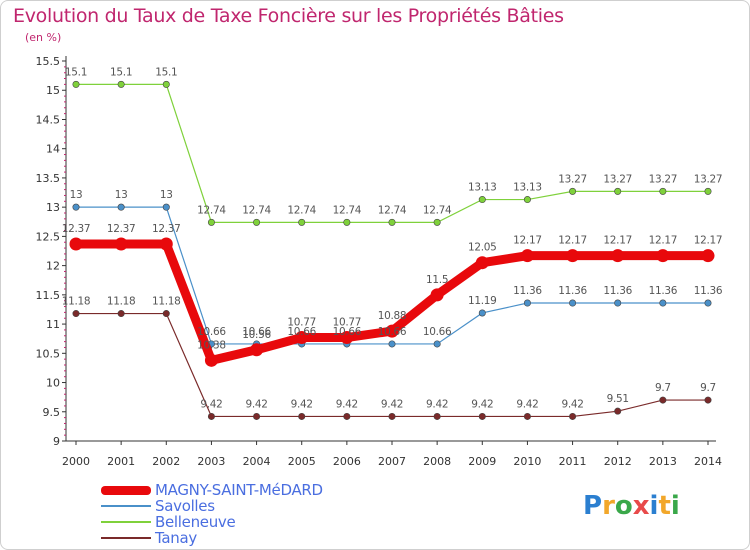 This screenshot has width=750, height=550. Describe the element at coordinates (623, 506) in the screenshot. I see `logo-letter: o` at that location.